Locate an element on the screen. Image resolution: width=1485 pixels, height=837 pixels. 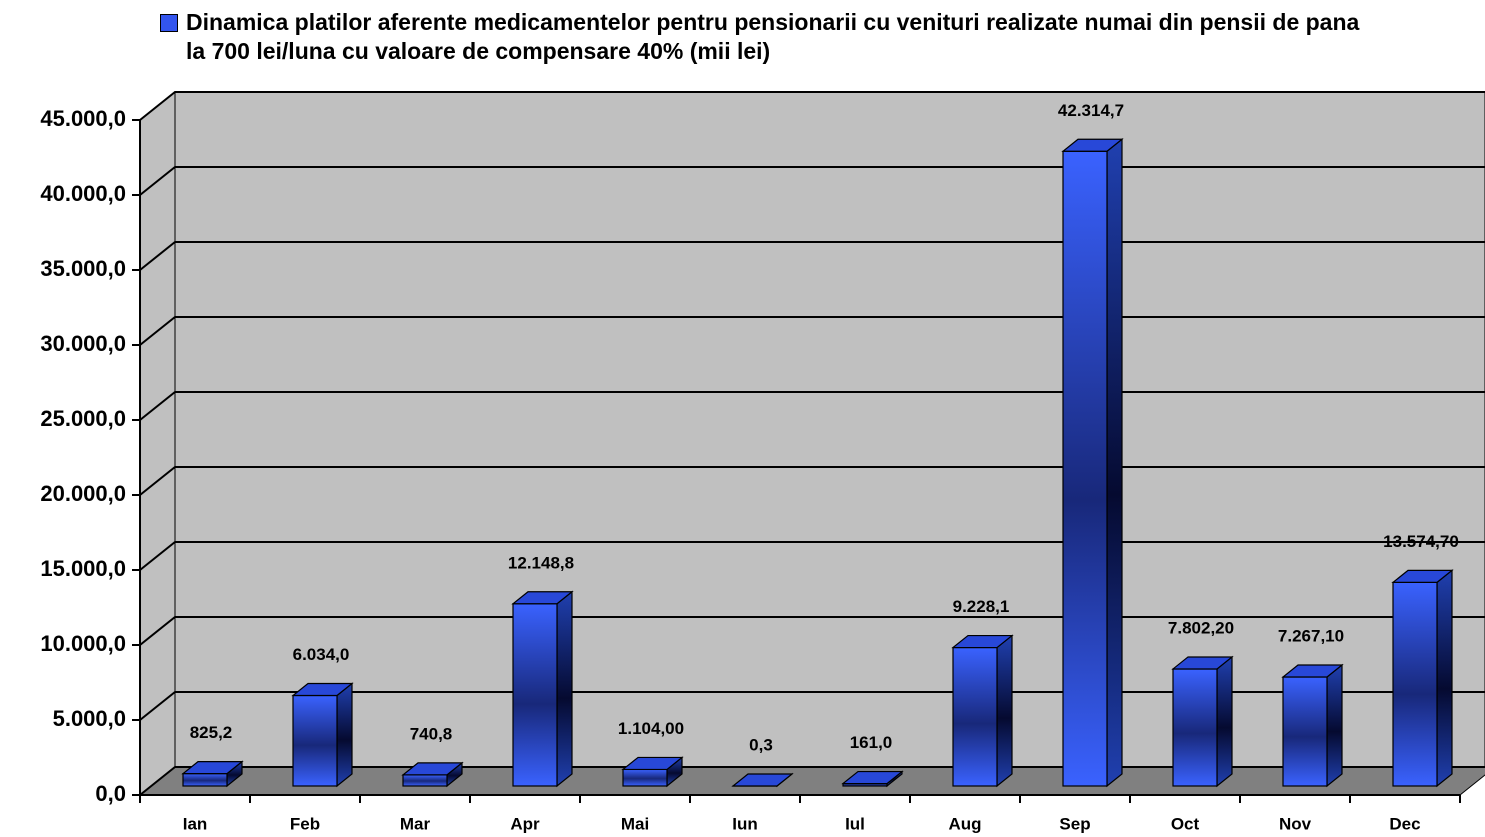
value-label: 1.104,00 is located at coordinates (651, 728).